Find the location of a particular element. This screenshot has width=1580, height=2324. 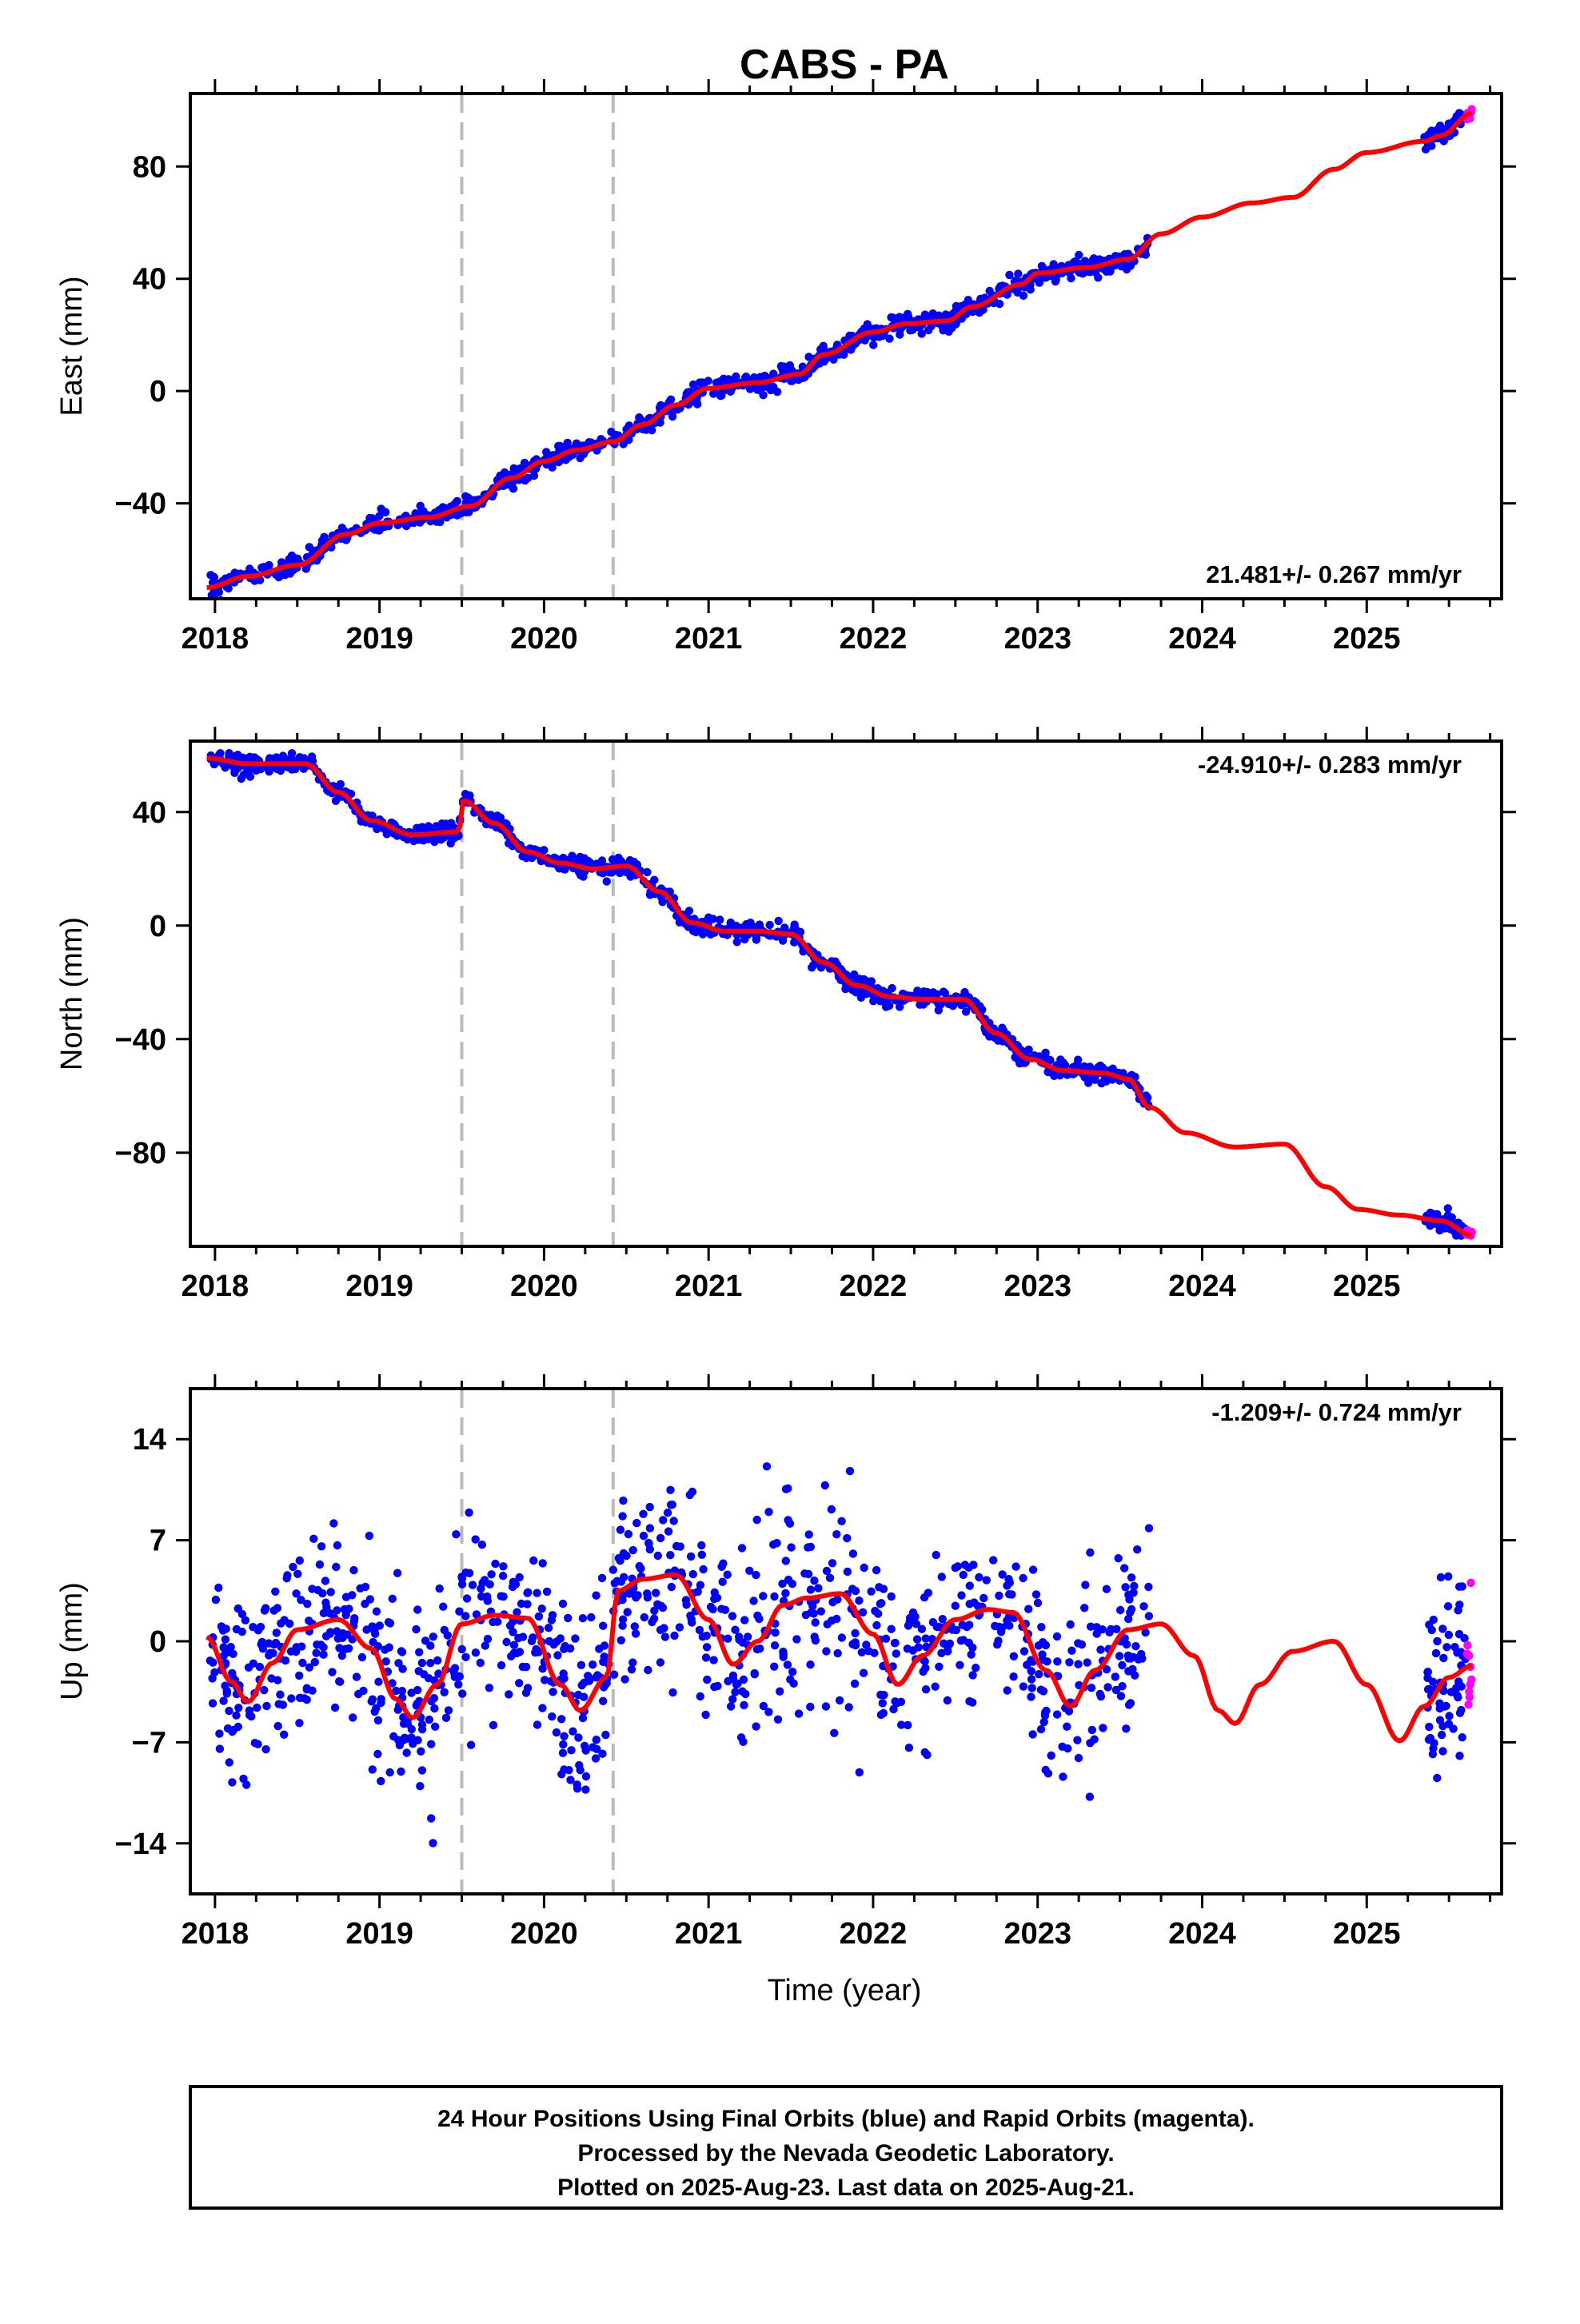

north-x-tick-label: 2023 is located at coordinates (1037, 1286).